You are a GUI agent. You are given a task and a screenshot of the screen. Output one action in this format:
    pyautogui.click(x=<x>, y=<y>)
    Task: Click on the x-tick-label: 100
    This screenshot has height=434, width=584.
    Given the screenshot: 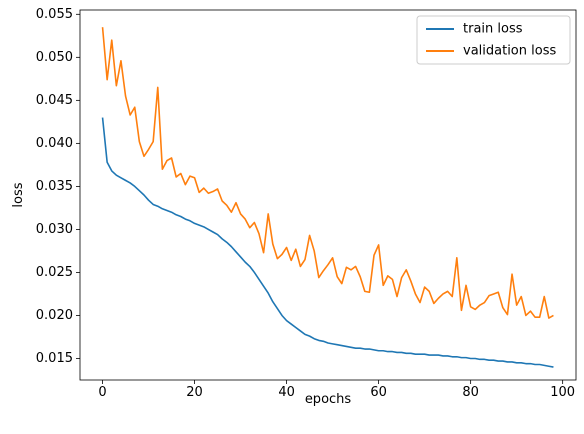 What is the action you would take?
    pyautogui.click(x=562, y=392)
    